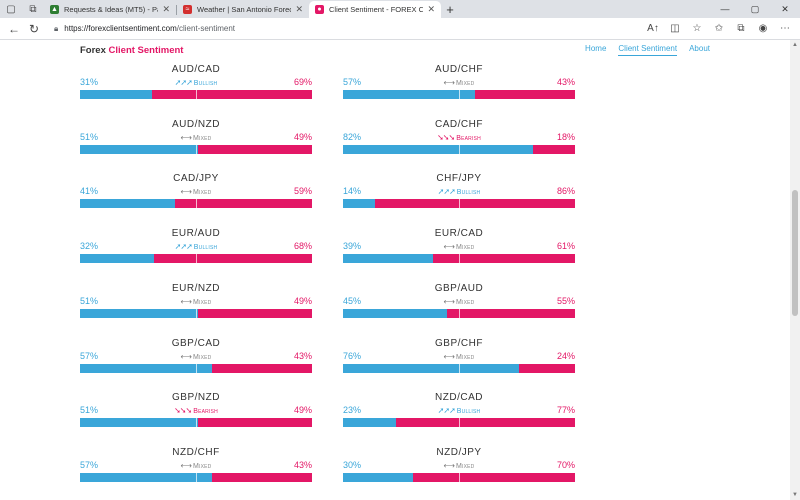  I want to click on long-percent: 14%, so click(352, 191).